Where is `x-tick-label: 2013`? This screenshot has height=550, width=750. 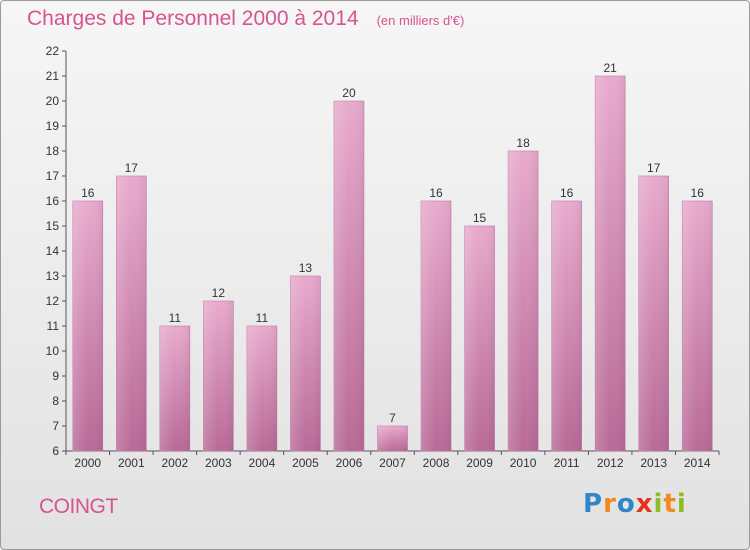 x-tick-label: 2013 is located at coordinates (653, 463).